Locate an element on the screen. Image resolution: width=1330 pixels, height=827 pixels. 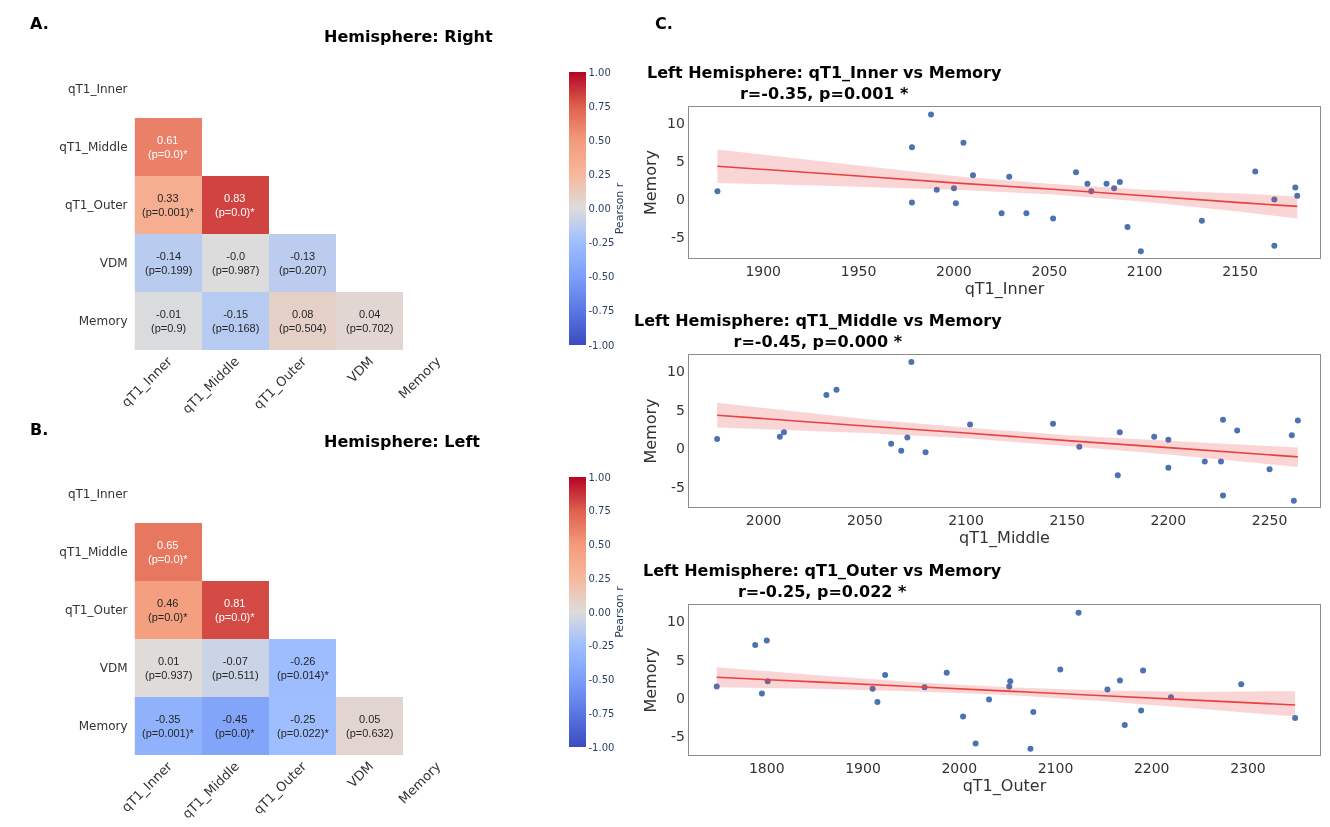
x-tick-label: 2200 is located at coordinates (1151, 767).